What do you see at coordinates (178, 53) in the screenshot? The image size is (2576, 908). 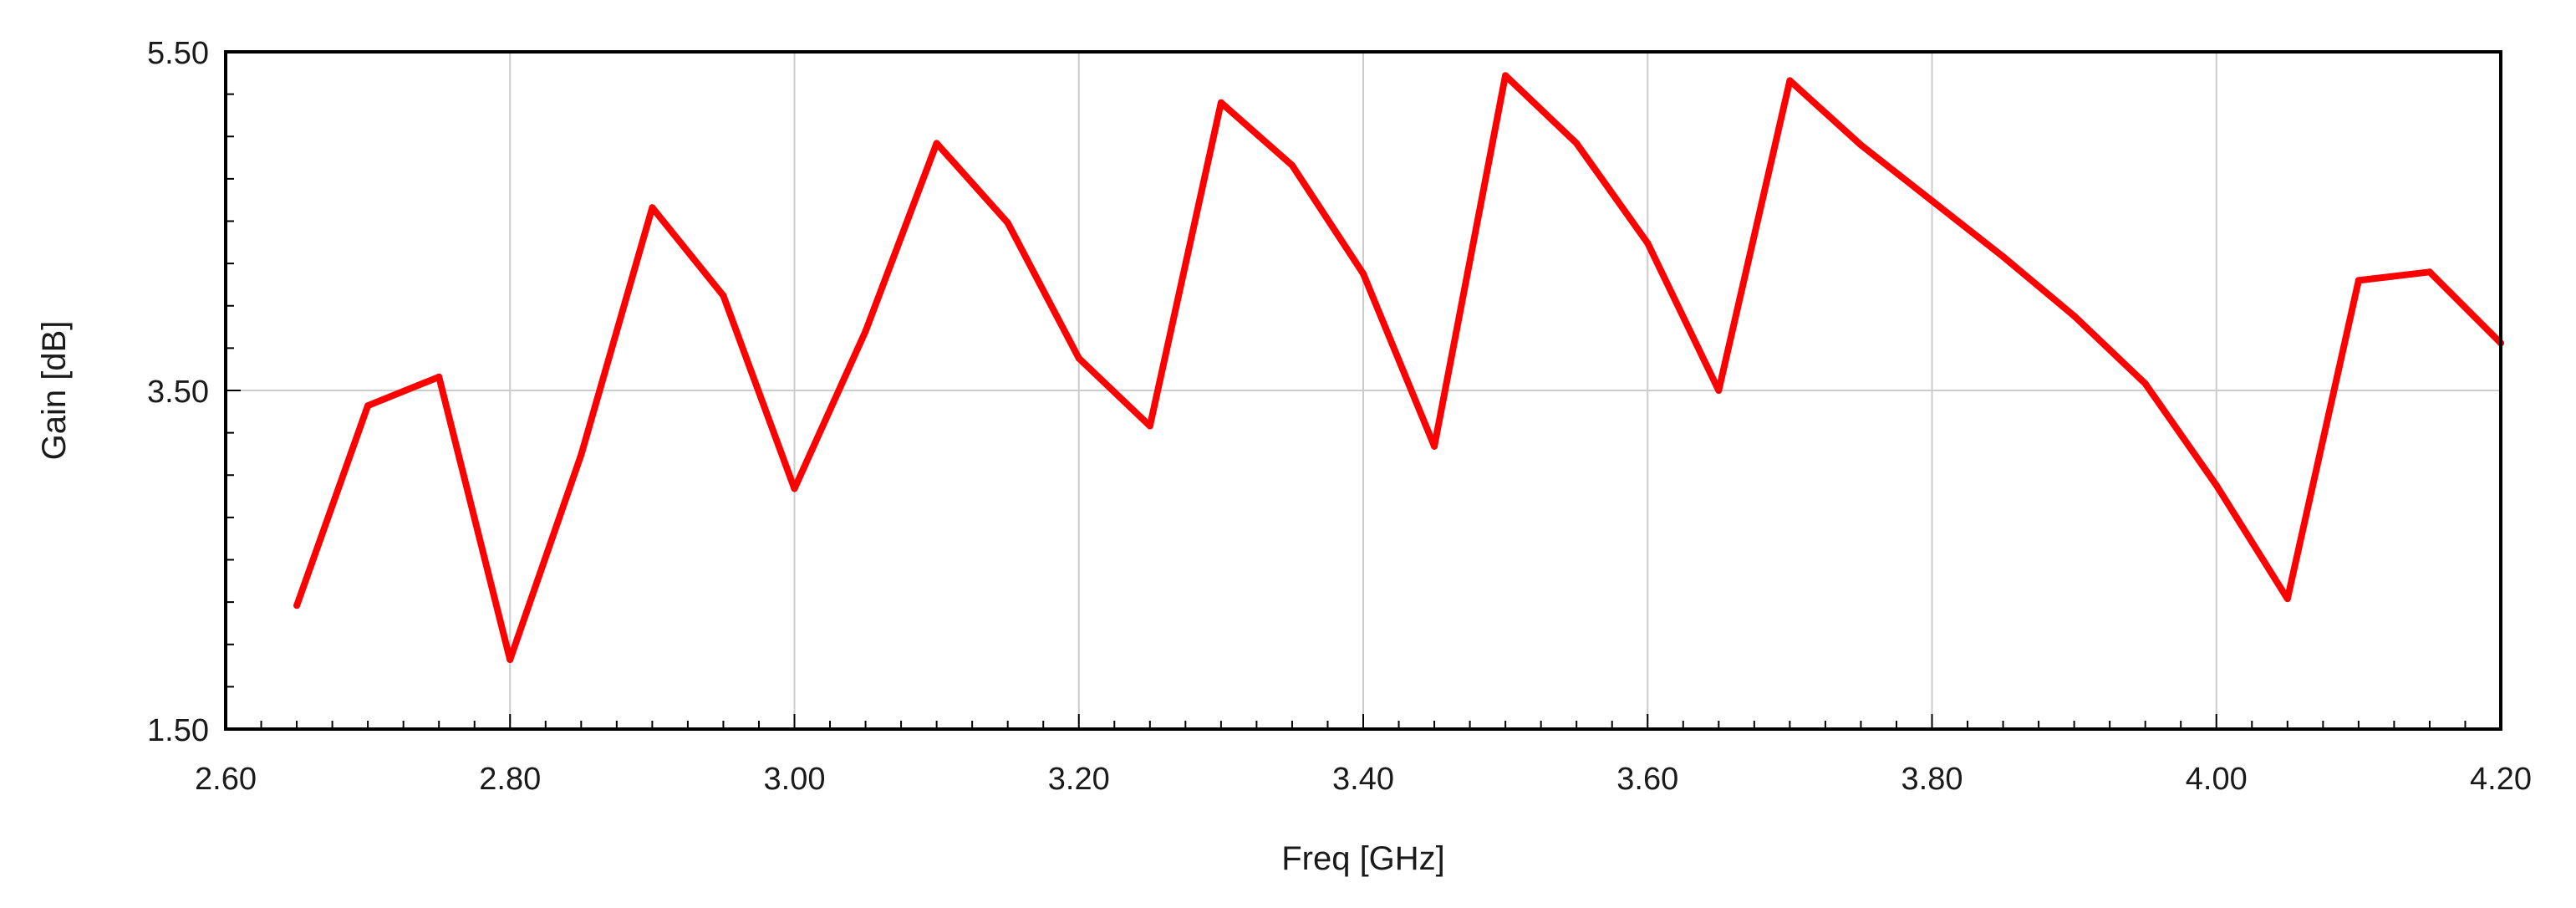 I see `y-tick-label: 5.50` at bounding box center [178, 53].